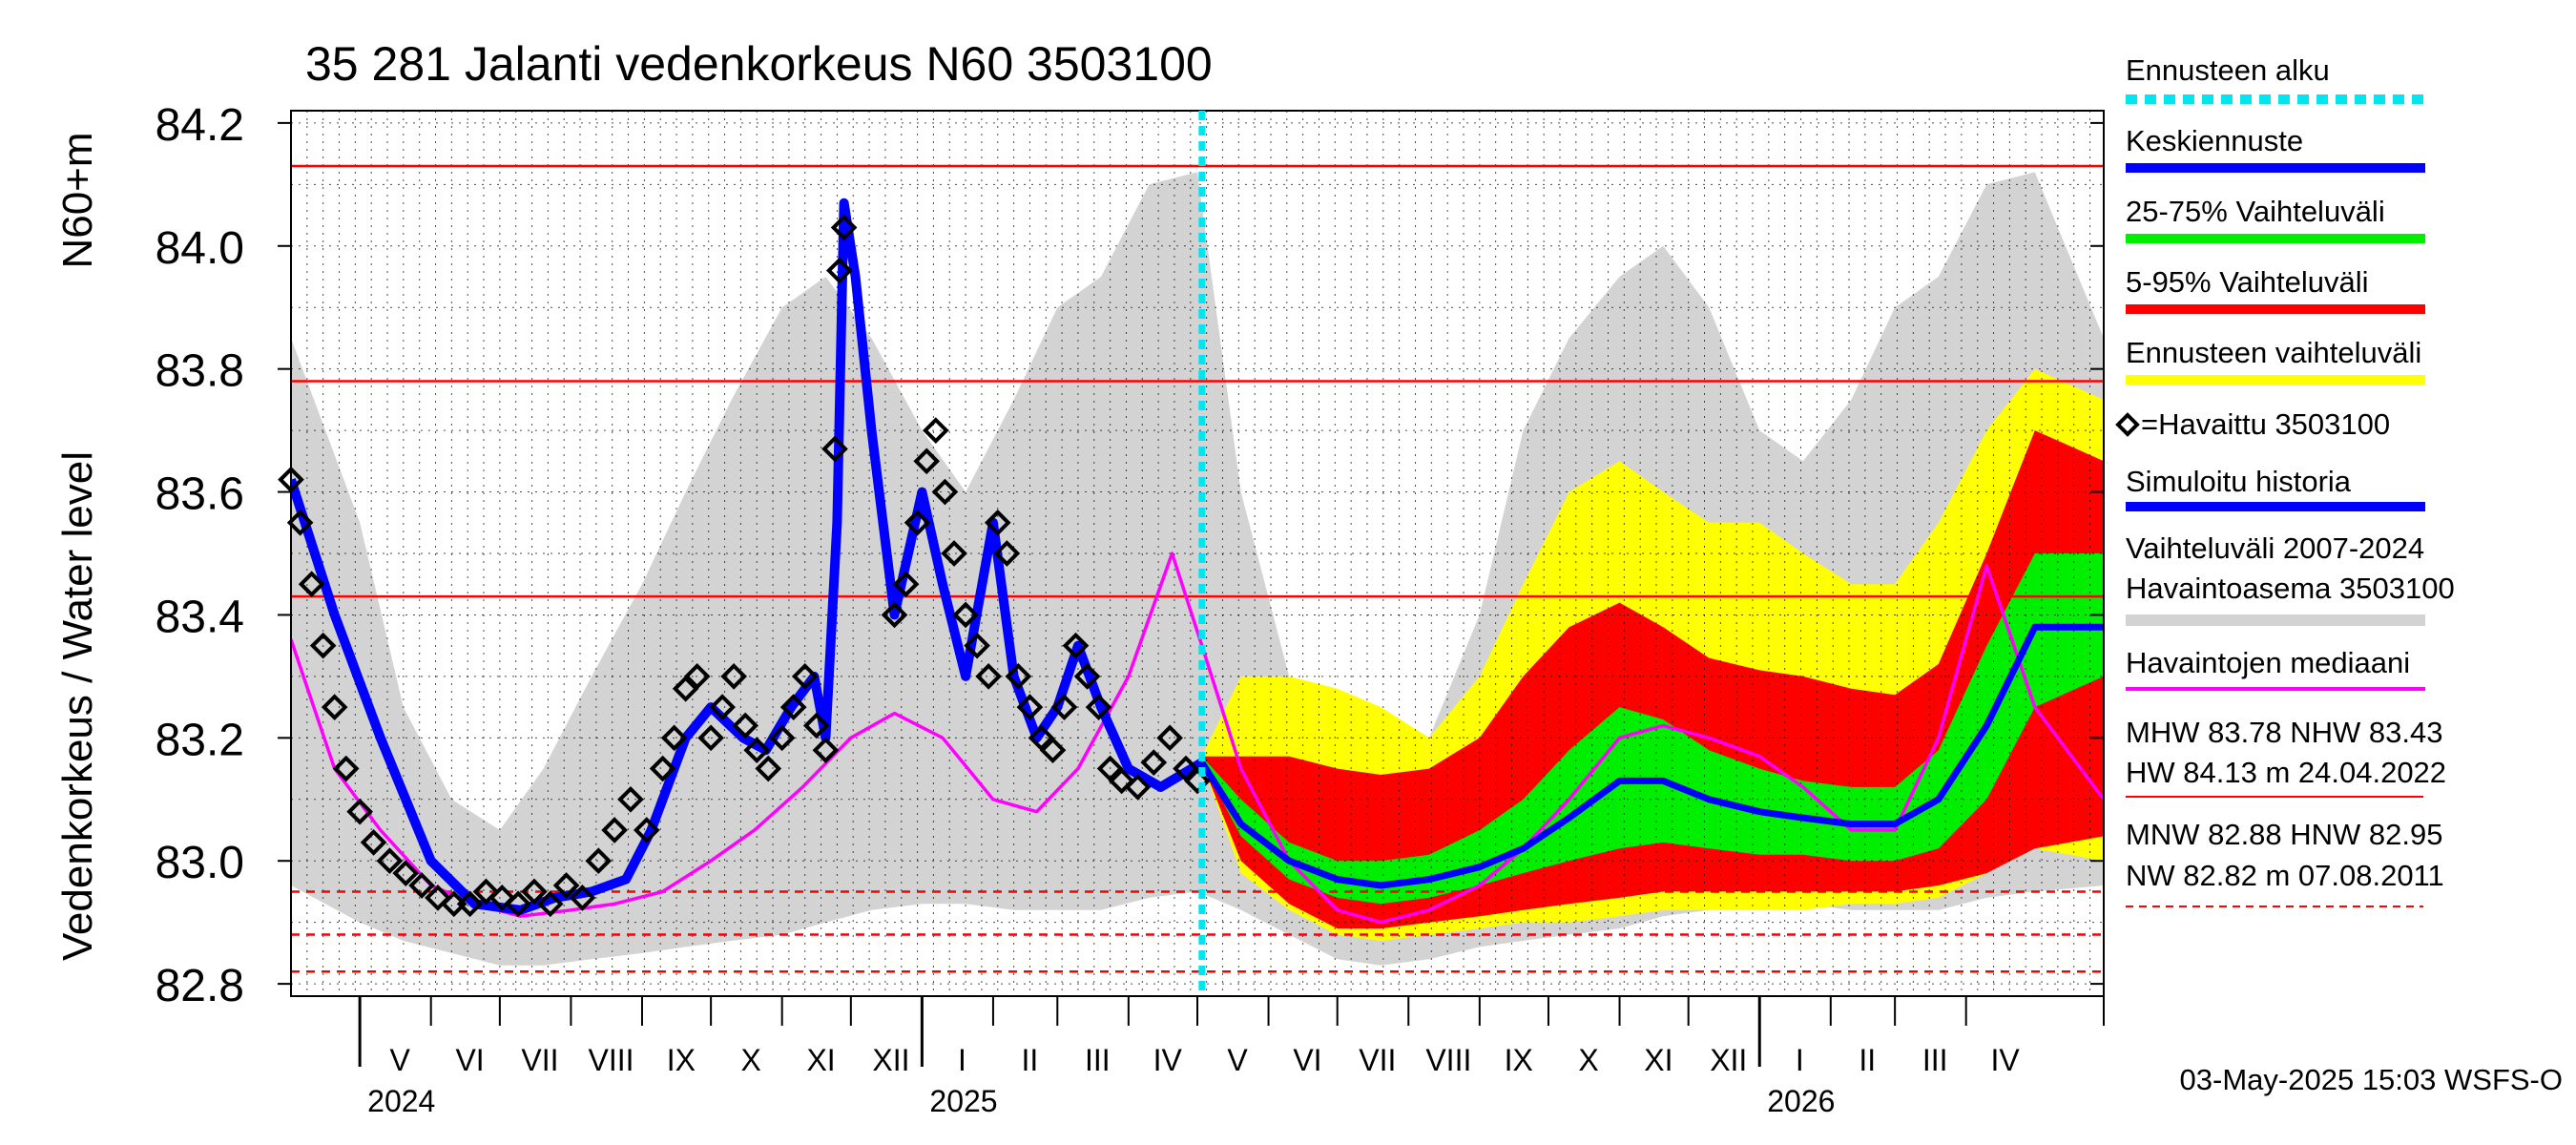 This screenshot has width=2576, height=1145. What do you see at coordinates (2268, 663) in the screenshot?
I see `legend-havaintojen-mediaani-label: Havaintojen mediaani` at bounding box center [2268, 663].